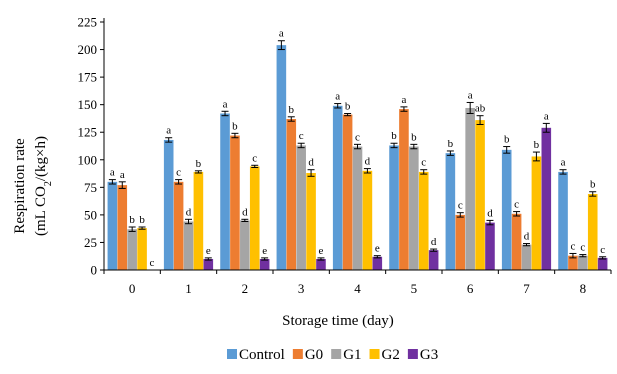  Describe the element at coordinates (112, 173) in the screenshot. I see `significance-label-control-day-0: a` at that location.